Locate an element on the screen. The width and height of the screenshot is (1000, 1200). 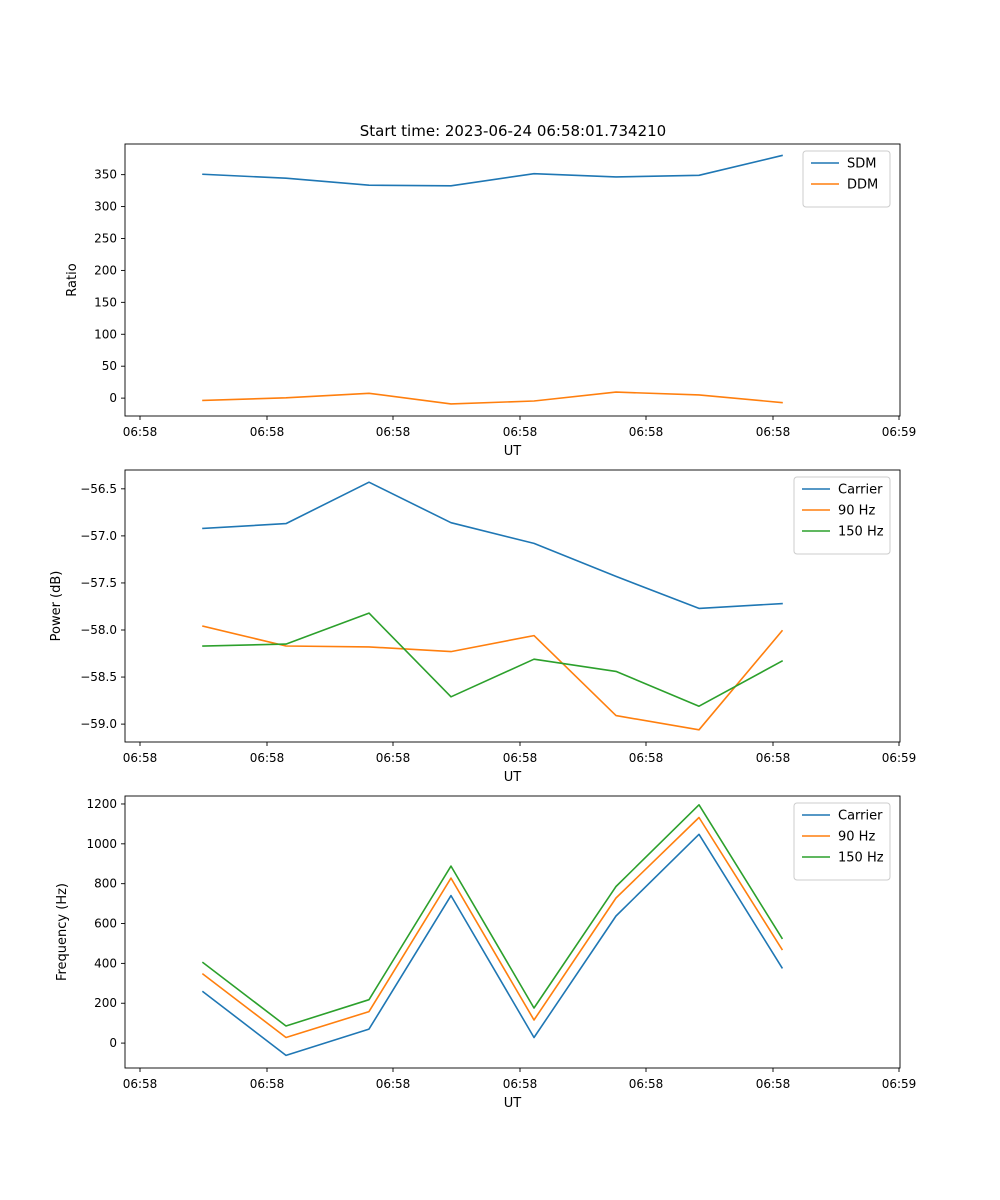
y-tick-label: 400 is located at coordinates (105, 963).